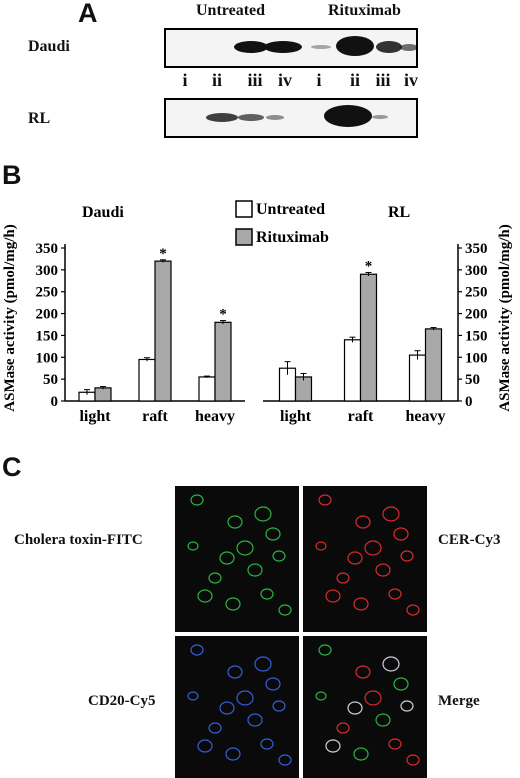  I want to click on lane-label: ii, so click(354, 80).